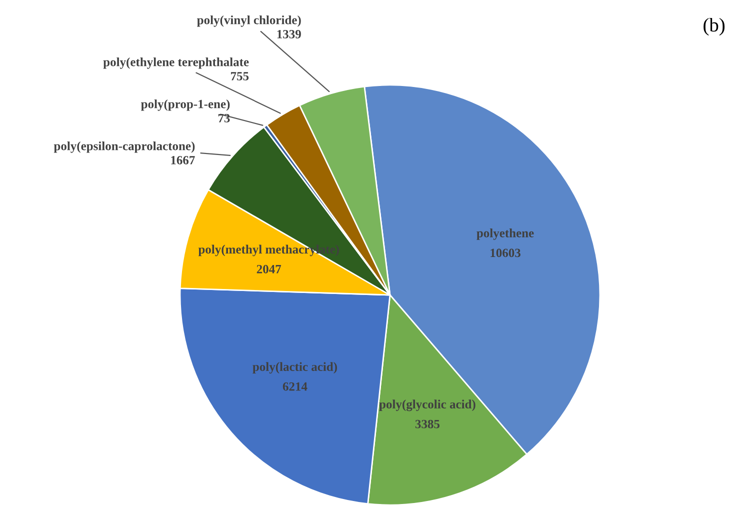  Describe the element at coordinates (249, 21) in the screenshot. I see `slice-label: poly(vinyl chloride)` at that location.